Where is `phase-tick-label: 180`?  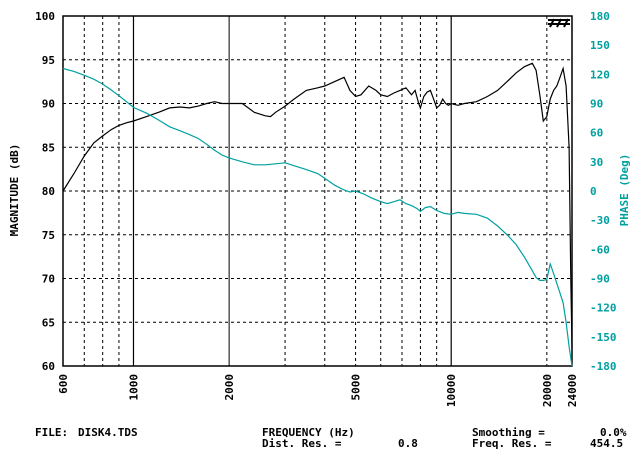 phase-tick-label: 180 is located at coordinates (600, 16).